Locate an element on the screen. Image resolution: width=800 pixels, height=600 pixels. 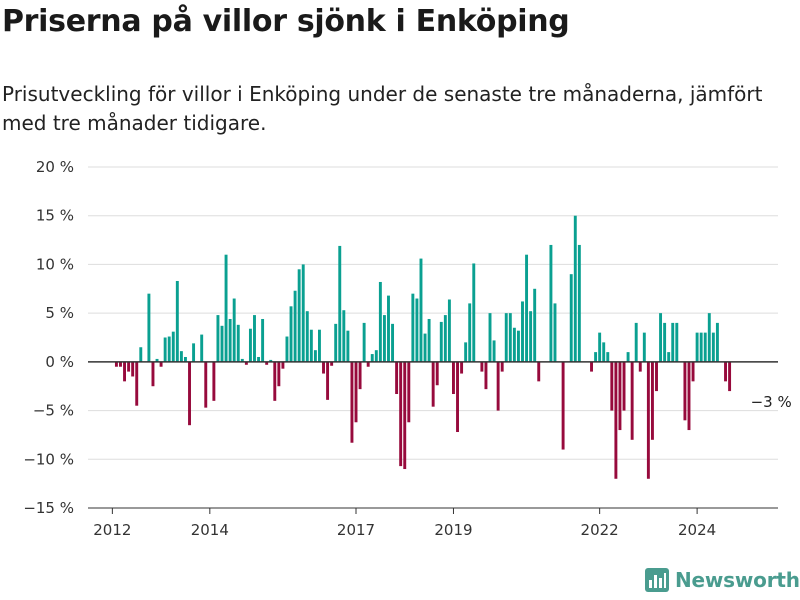
y-tick-label: −10 % is located at coordinates (48, 459).